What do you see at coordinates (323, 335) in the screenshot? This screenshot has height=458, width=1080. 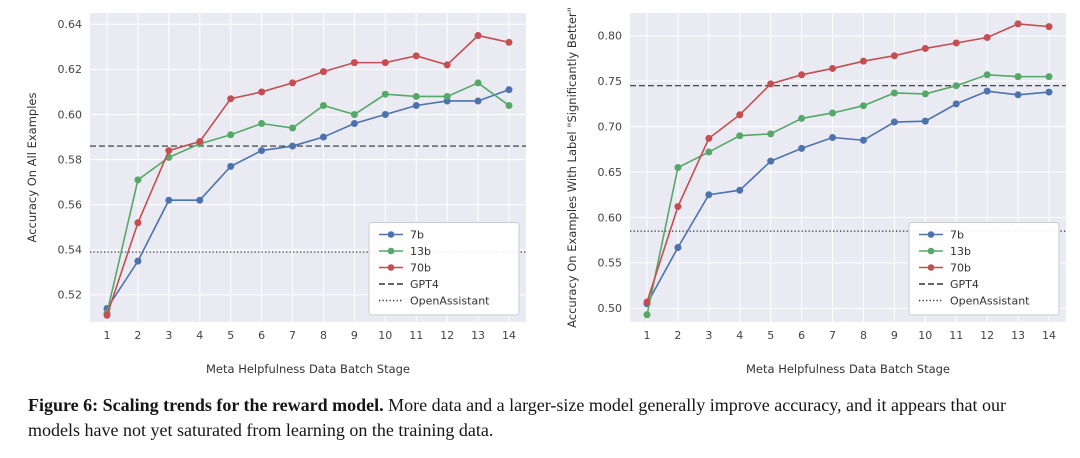 I see `x-tick-label: 8` at bounding box center [323, 335].